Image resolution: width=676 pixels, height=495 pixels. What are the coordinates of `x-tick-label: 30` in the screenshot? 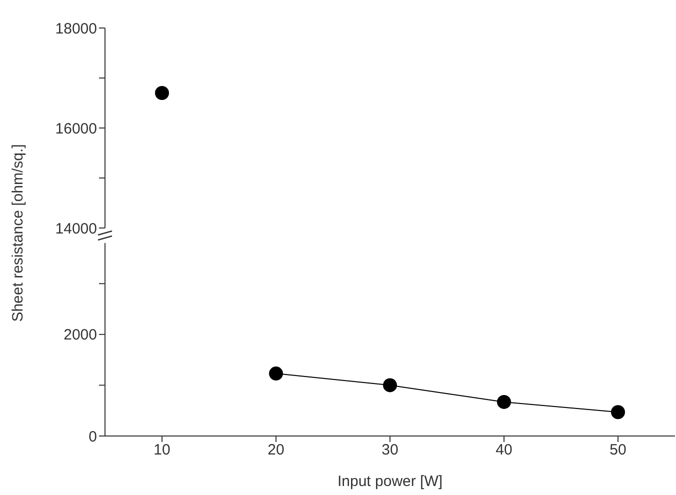 It's located at (390, 450).